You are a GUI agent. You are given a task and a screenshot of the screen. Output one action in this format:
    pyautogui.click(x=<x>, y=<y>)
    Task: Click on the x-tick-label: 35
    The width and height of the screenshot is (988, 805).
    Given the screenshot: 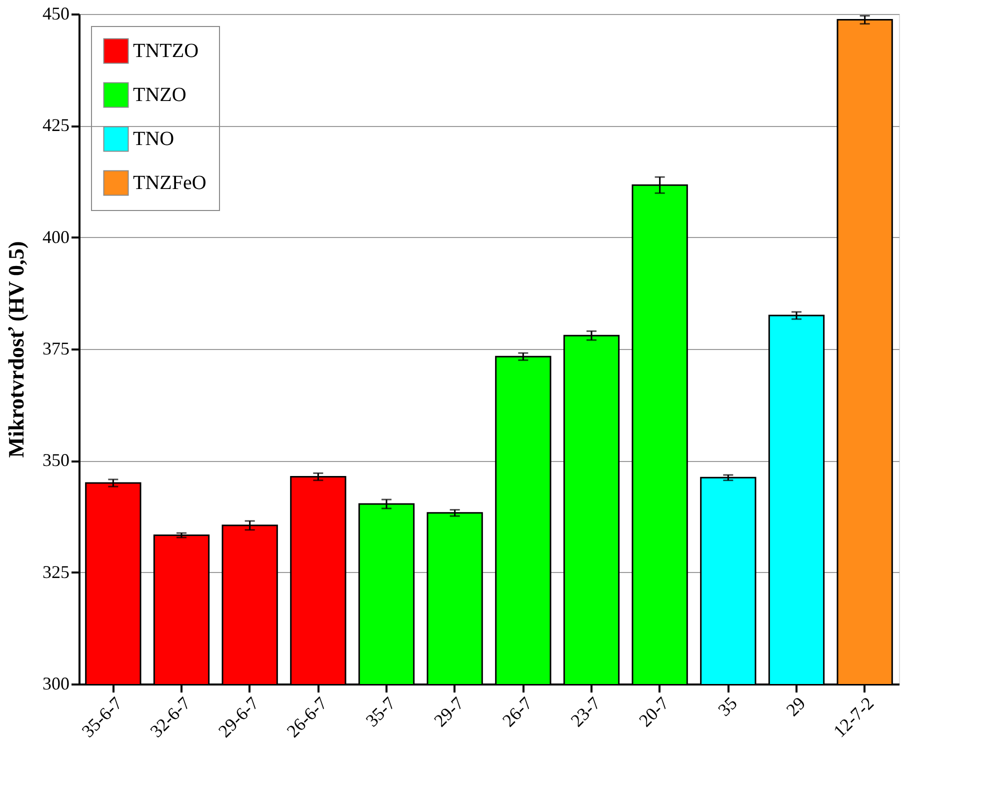 What is the action you would take?
    pyautogui.click(x=727, y=706)
    